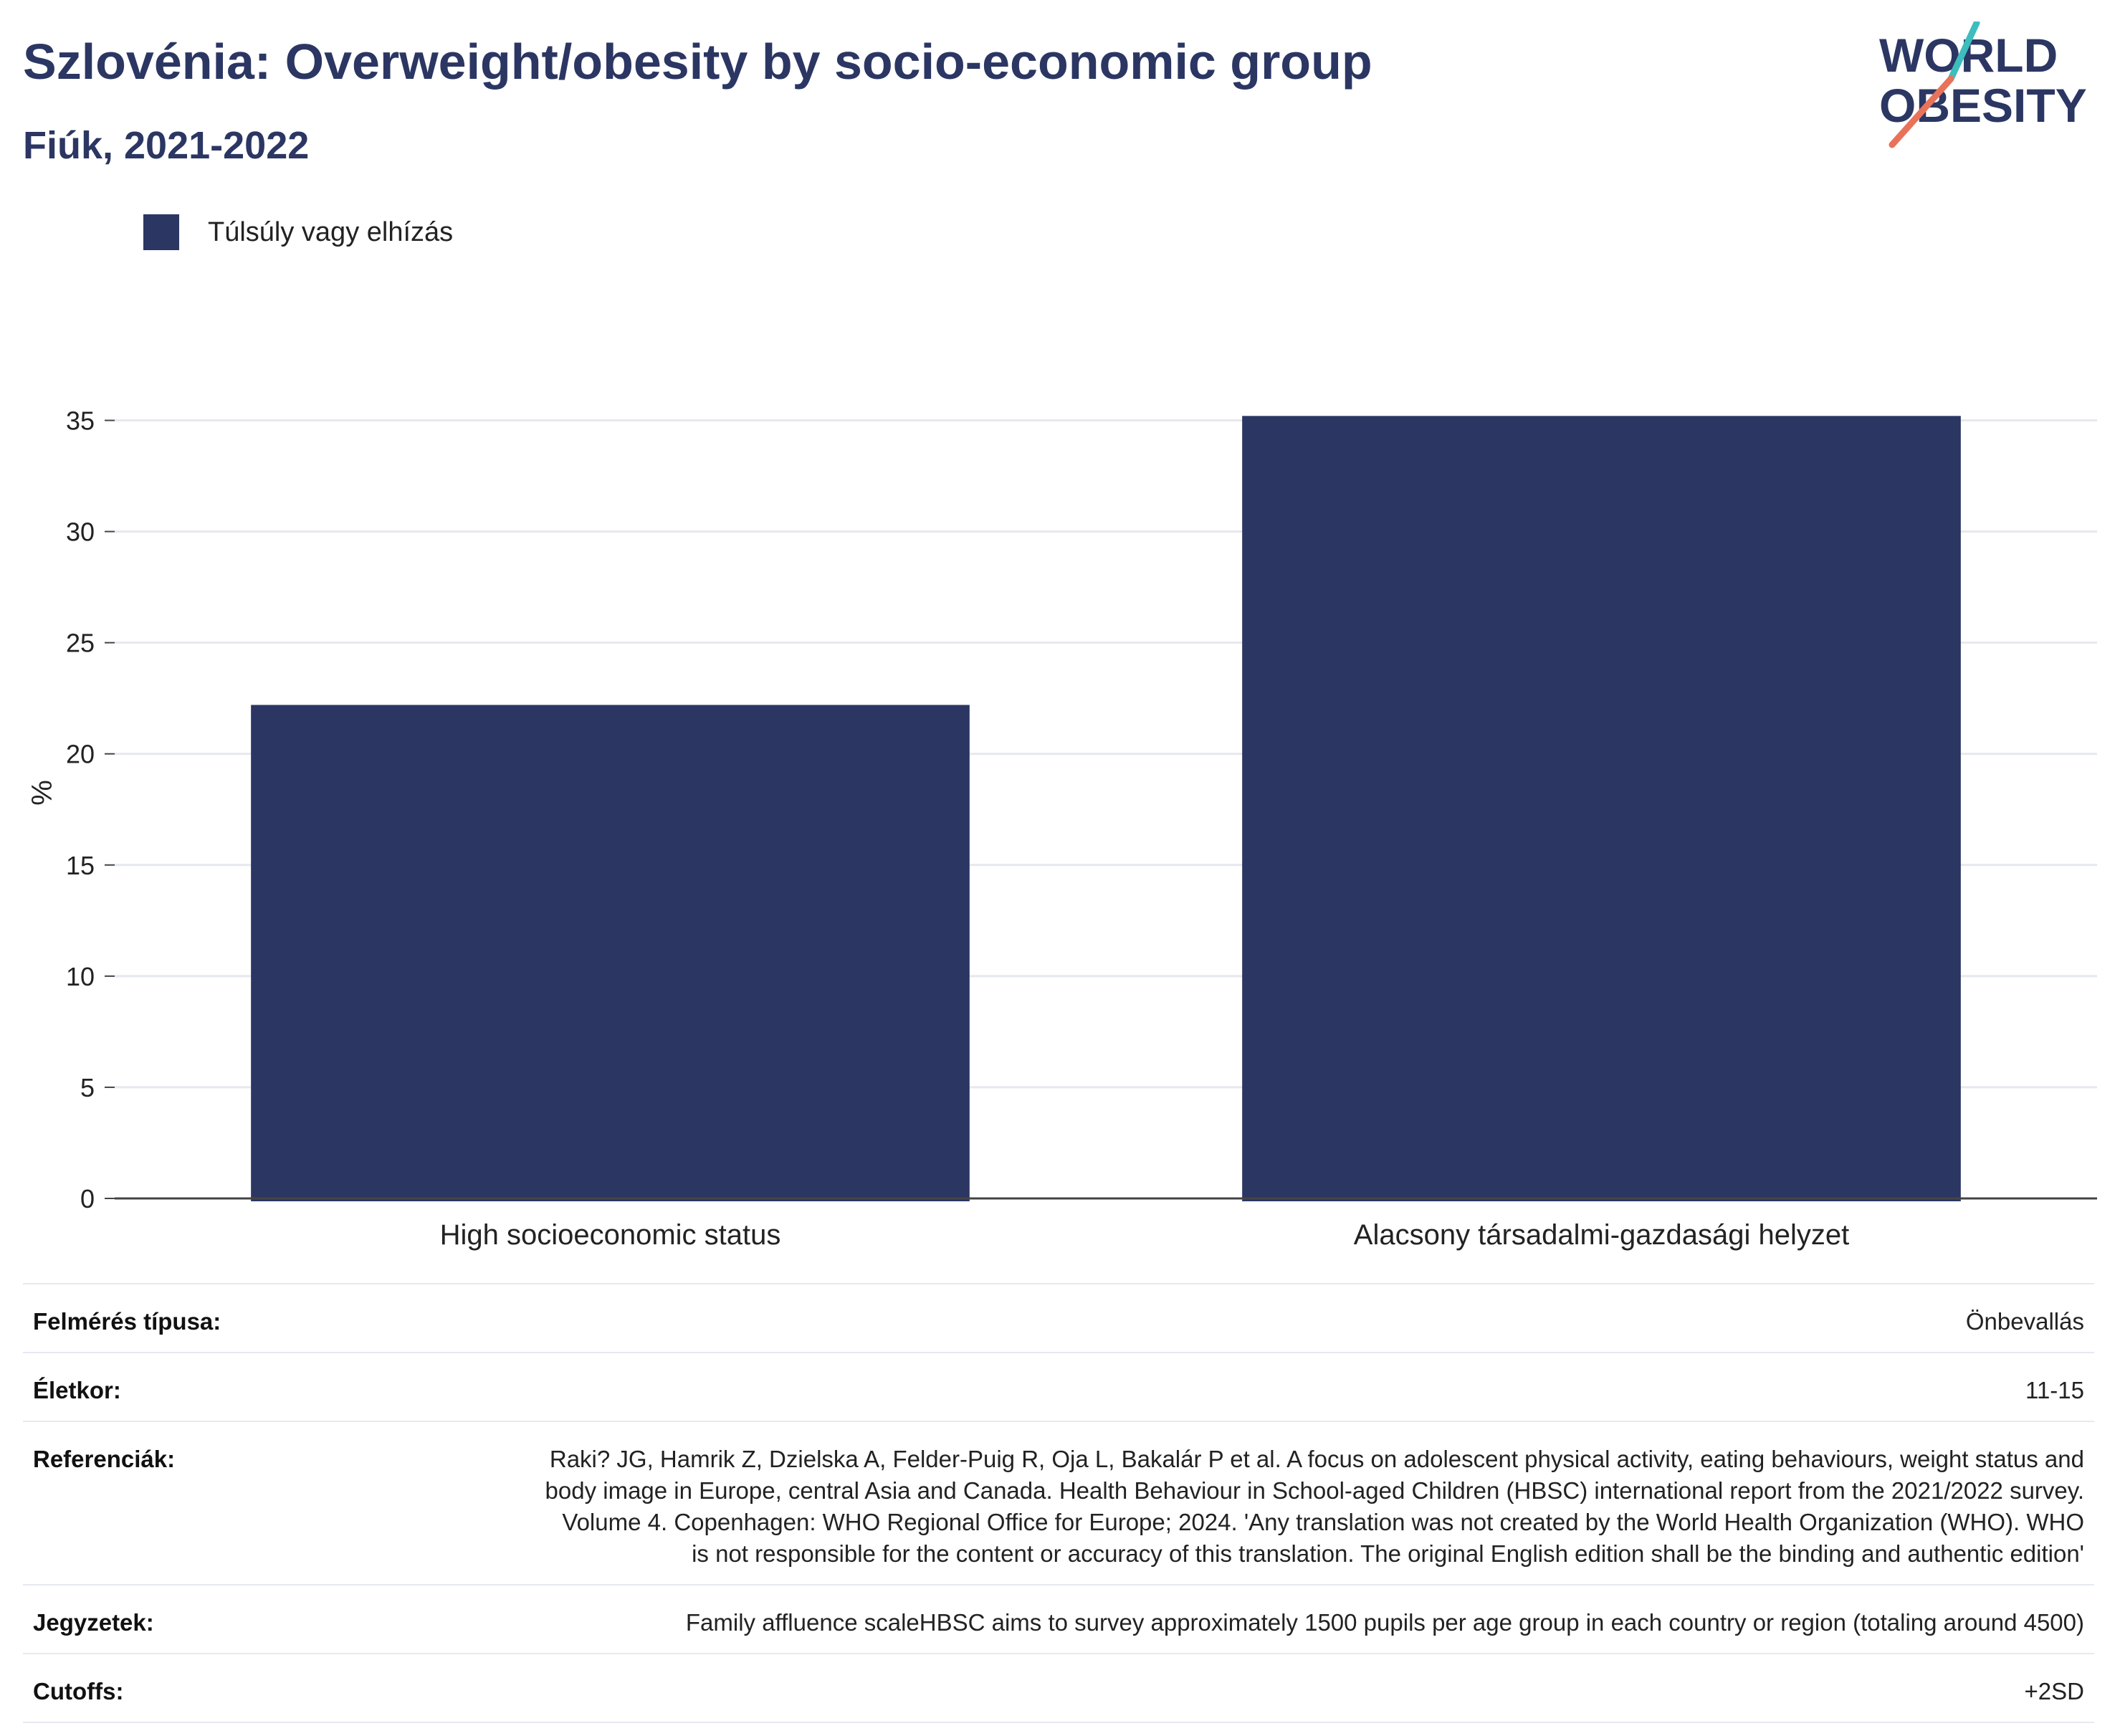 The image size is (2120, 1736). Describe the element at coordinates (87, 1087) in the screenshot. I see `y-tick-label: 5` at that location.